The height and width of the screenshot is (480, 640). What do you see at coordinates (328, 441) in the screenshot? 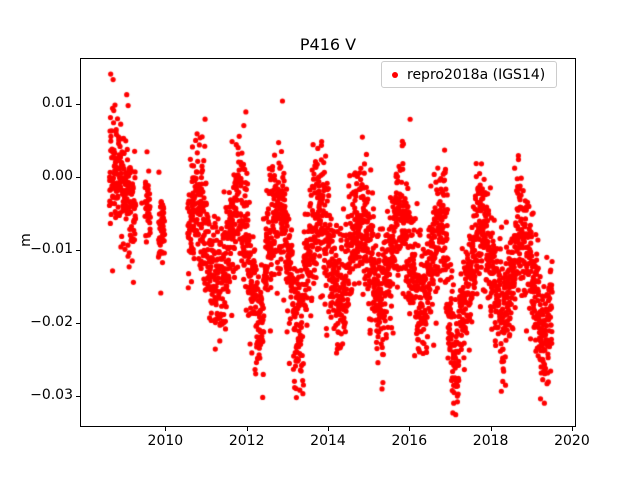
I see `x-tick-label: 2014` at bounding box center [328, 441].